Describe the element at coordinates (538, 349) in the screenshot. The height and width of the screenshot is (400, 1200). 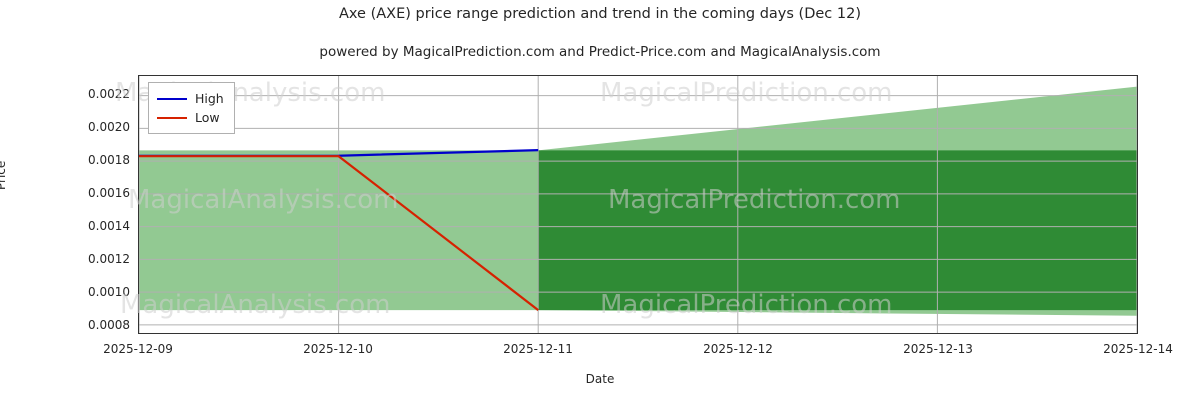
I see `x-tick-label: 2025-12-11` at that location.